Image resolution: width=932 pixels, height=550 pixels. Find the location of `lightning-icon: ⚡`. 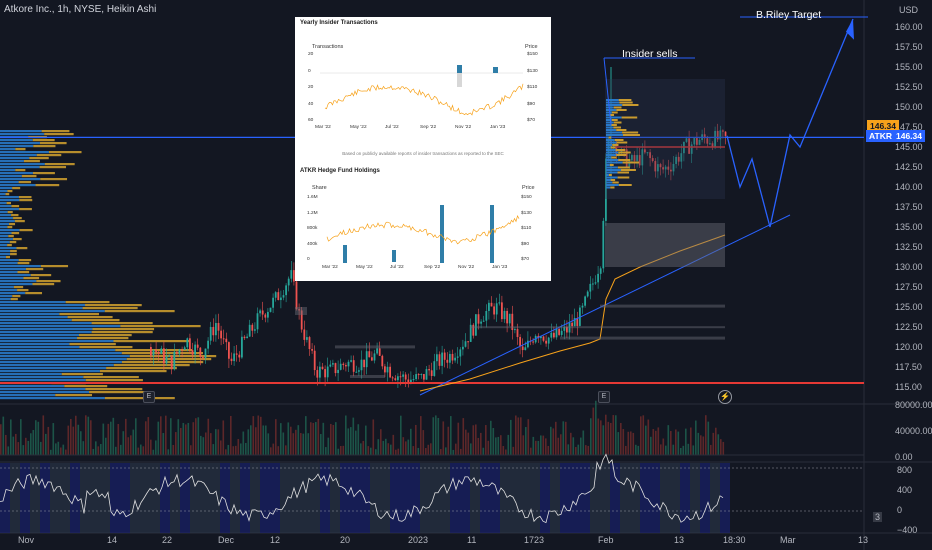

lightning-icon: ⚡ is located at coordinates (725, 397).